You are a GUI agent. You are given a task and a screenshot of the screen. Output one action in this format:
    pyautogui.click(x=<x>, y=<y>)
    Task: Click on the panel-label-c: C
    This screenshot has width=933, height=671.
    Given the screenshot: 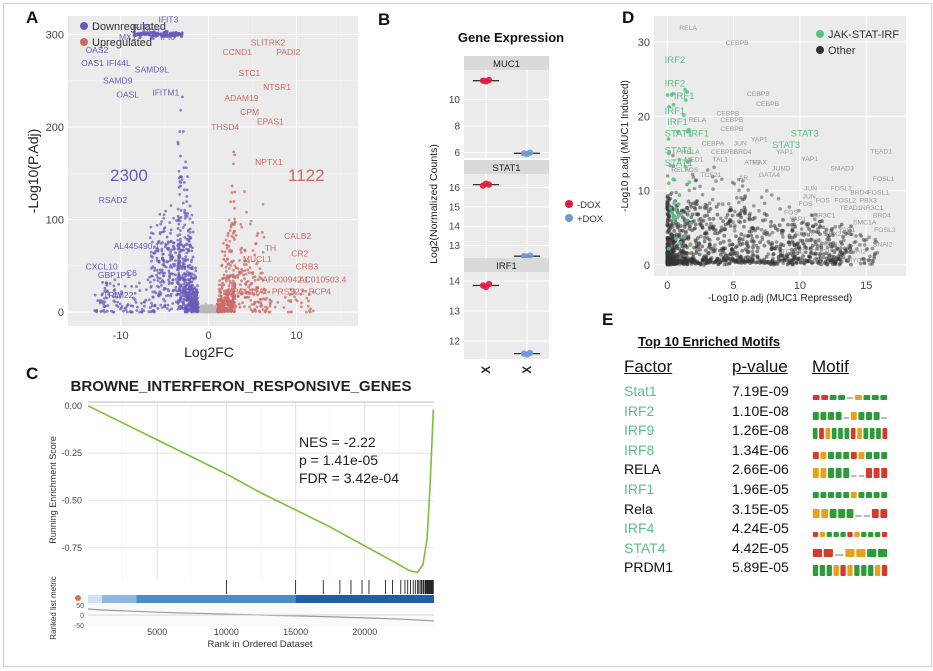 What is the action you would take?
    pyautogui.click(x=32, y=373)
    